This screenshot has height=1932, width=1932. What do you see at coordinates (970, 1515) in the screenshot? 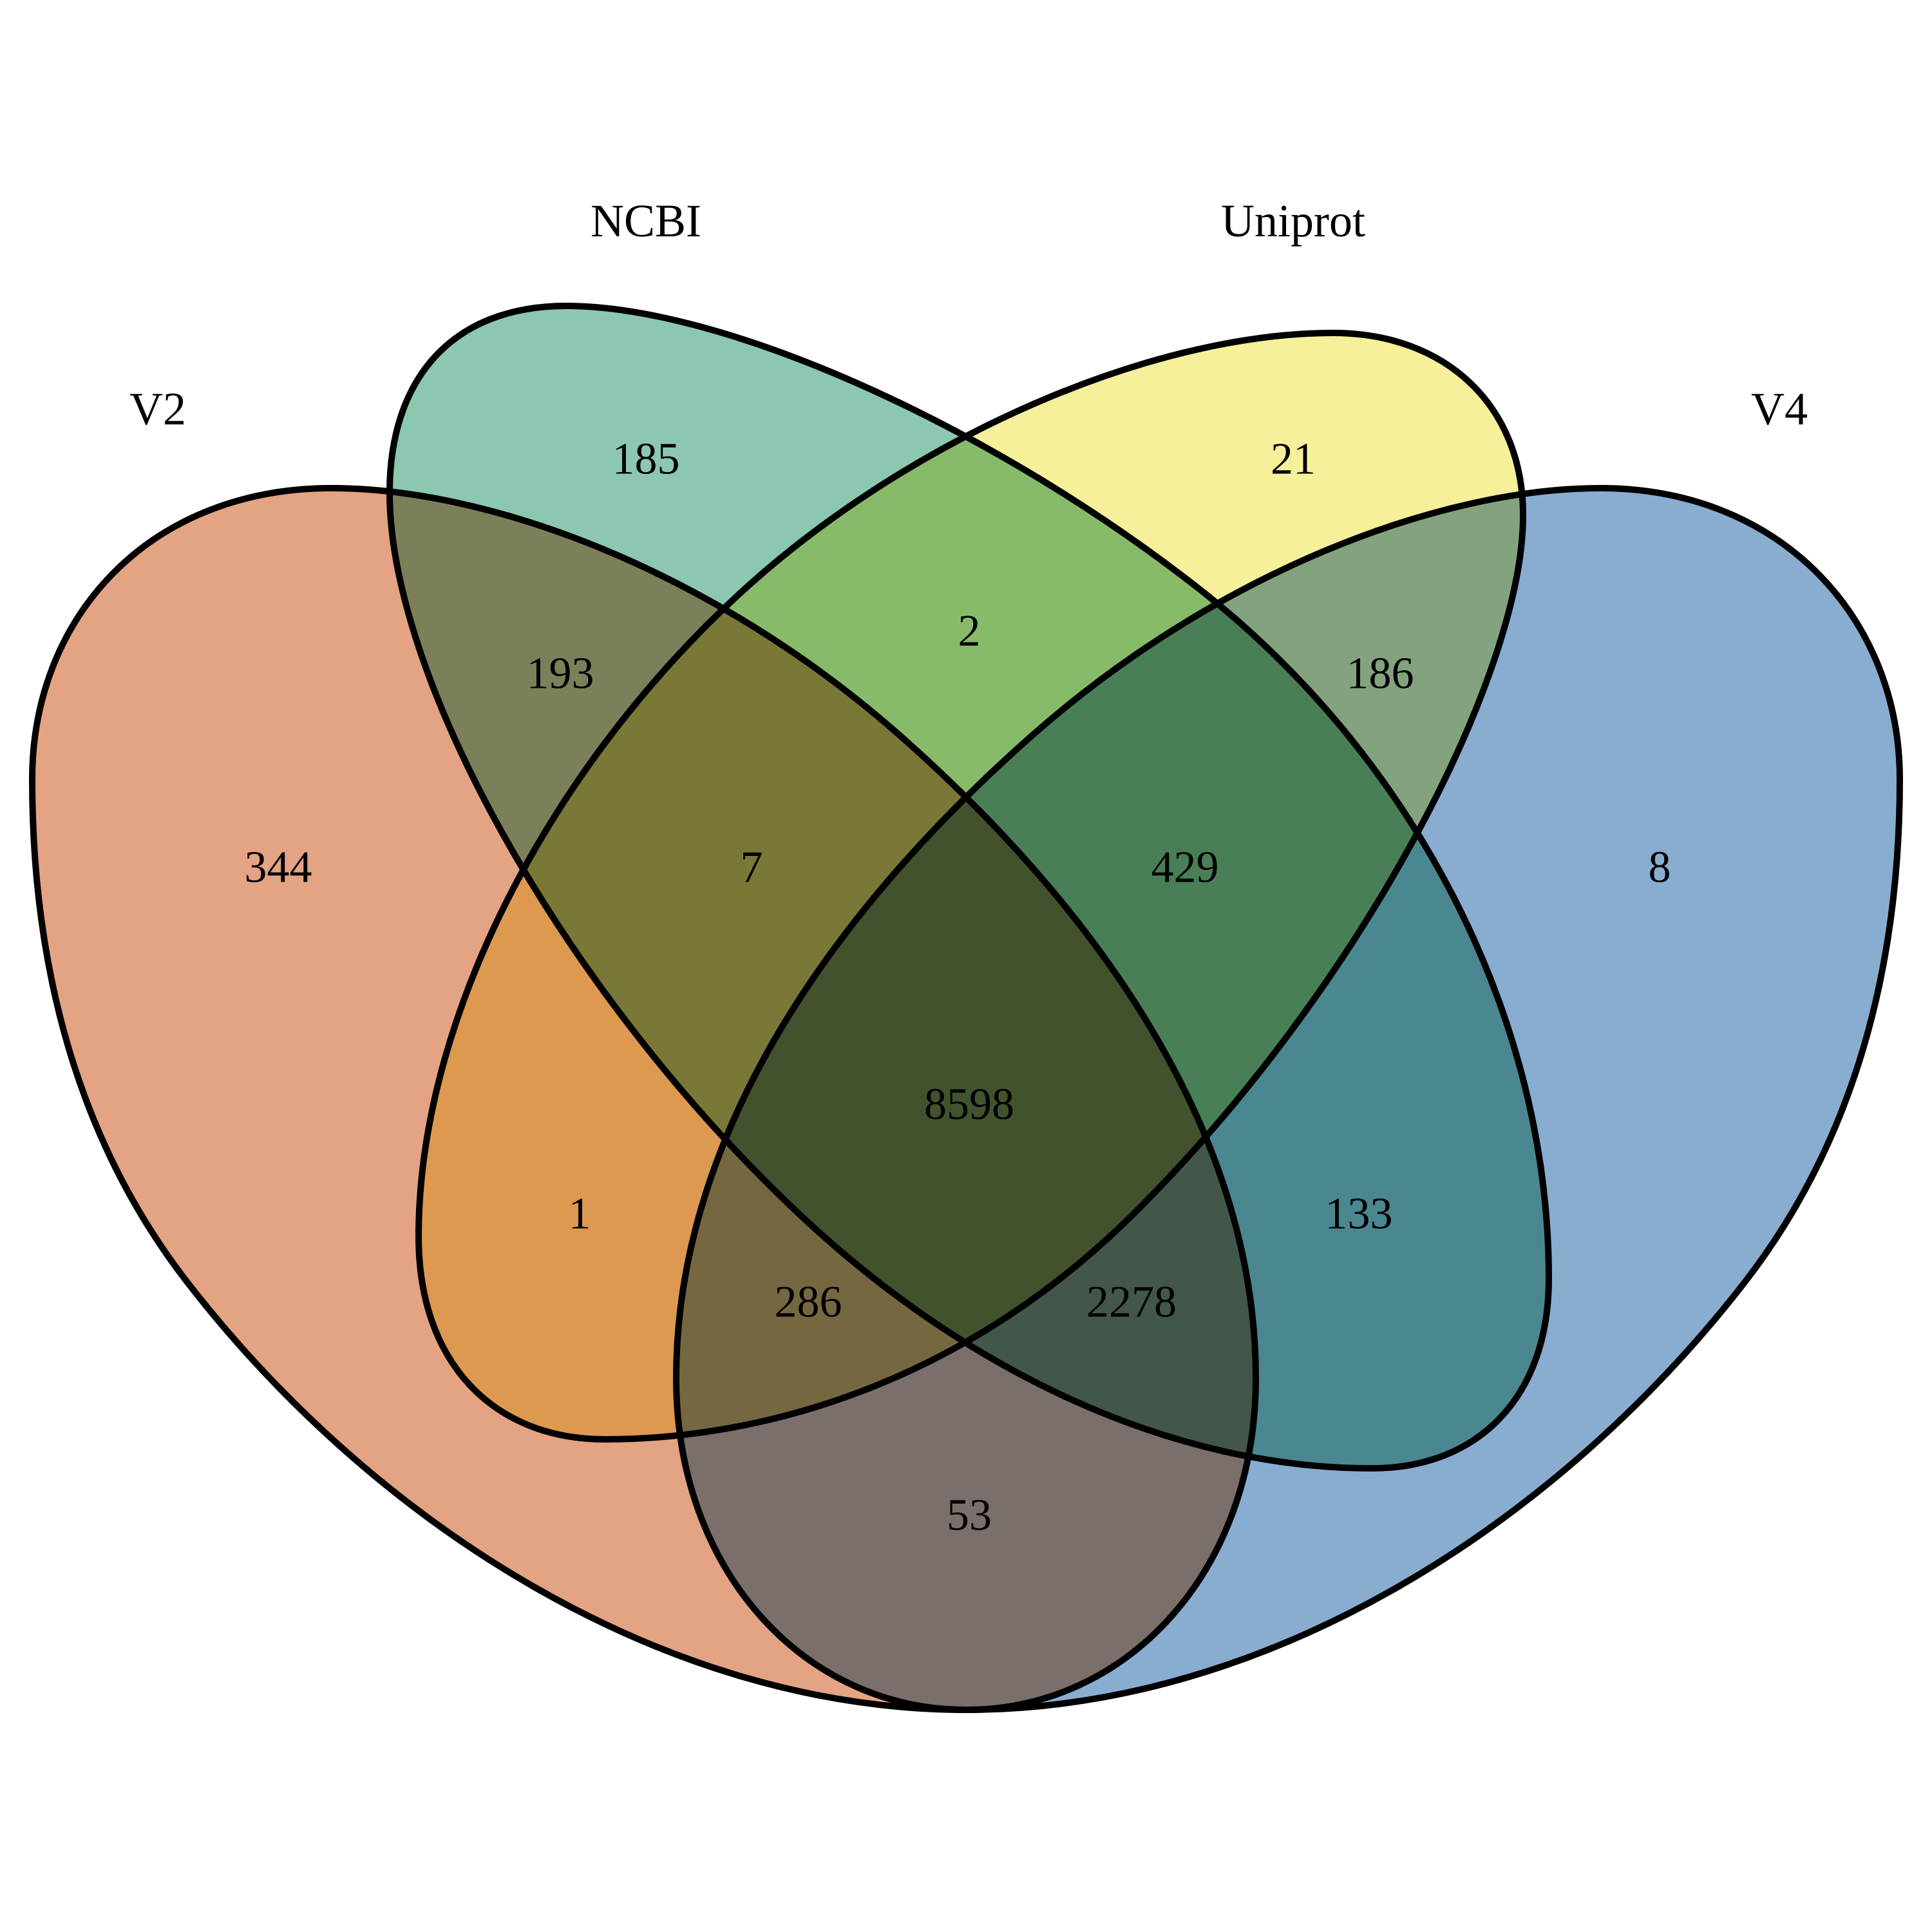
I see `region-count-v2-v4: 53` at bounding box center [970, 1515].